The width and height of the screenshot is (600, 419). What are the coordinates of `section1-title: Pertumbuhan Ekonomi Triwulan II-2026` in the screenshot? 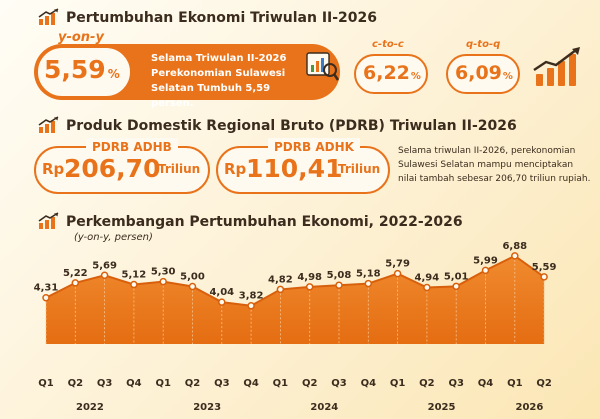 It's located at (222, 18).